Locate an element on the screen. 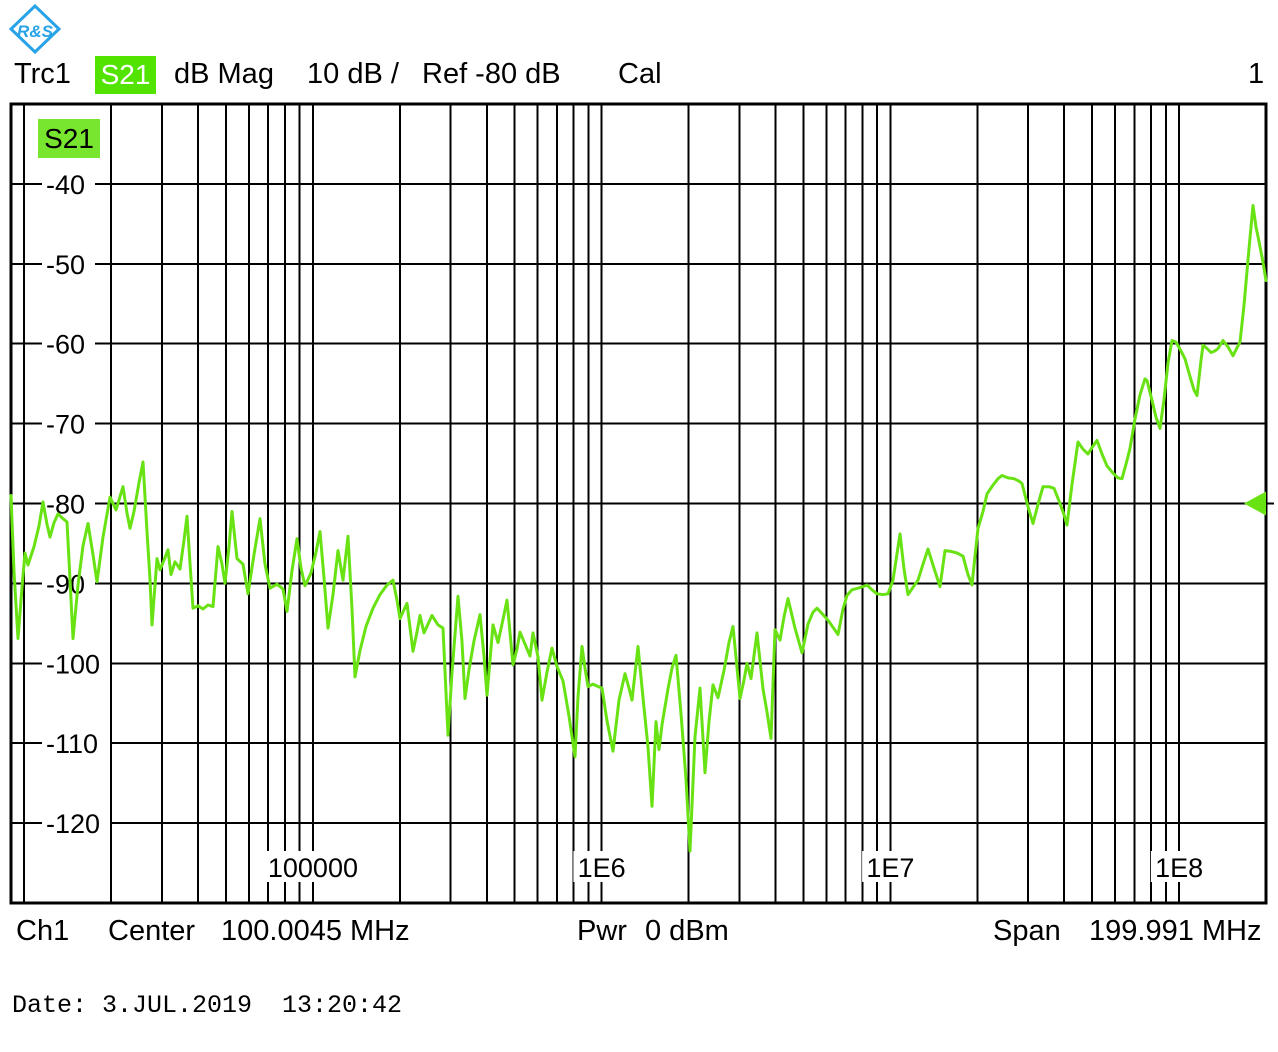 Image resolution: width=1278 pixels, height=1052 pixels. power-value: 0 dBm is located at coordinates (687, 931).